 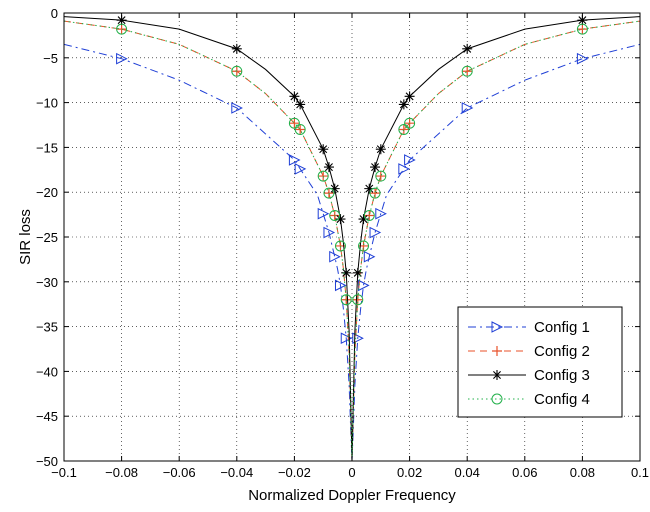 I want to click on x-axis-title: Normalized Doppler Frequency, so click(x=352, y=495).